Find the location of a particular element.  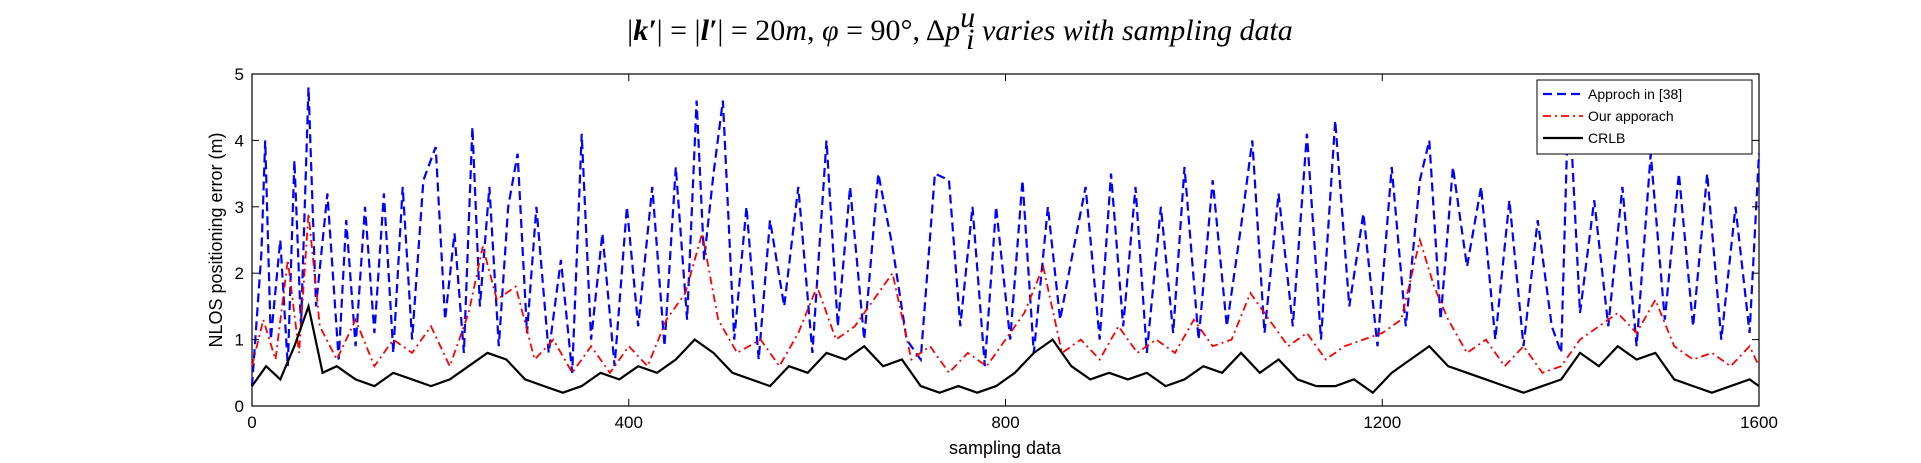

x-tick-label: 0 is located at coordinates (251, 422).